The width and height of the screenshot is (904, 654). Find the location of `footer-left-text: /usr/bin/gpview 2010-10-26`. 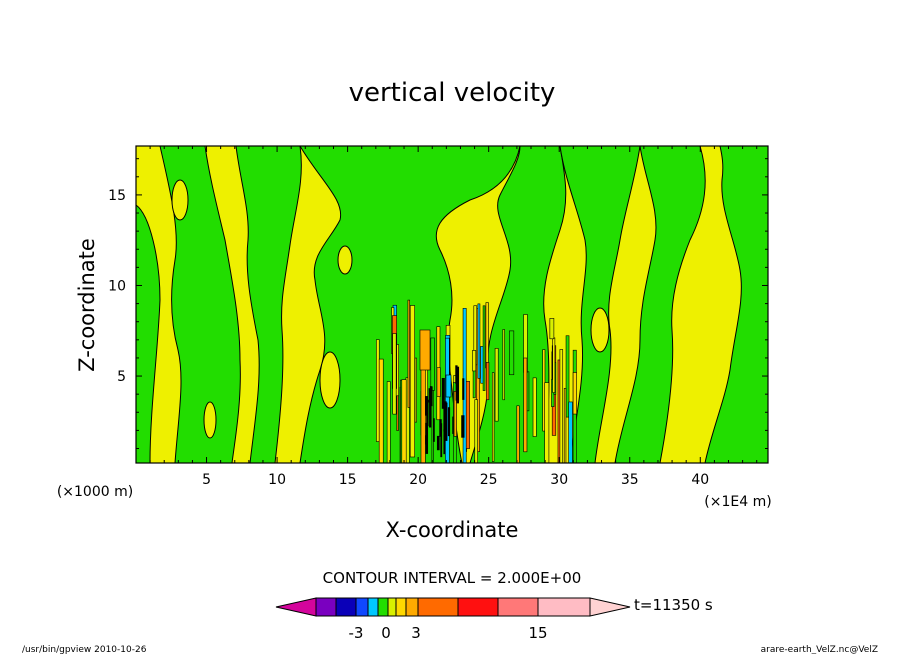

footer-left-text: /usr/bin/gpview 2010-10-26 is located at coordinates (84, 649).